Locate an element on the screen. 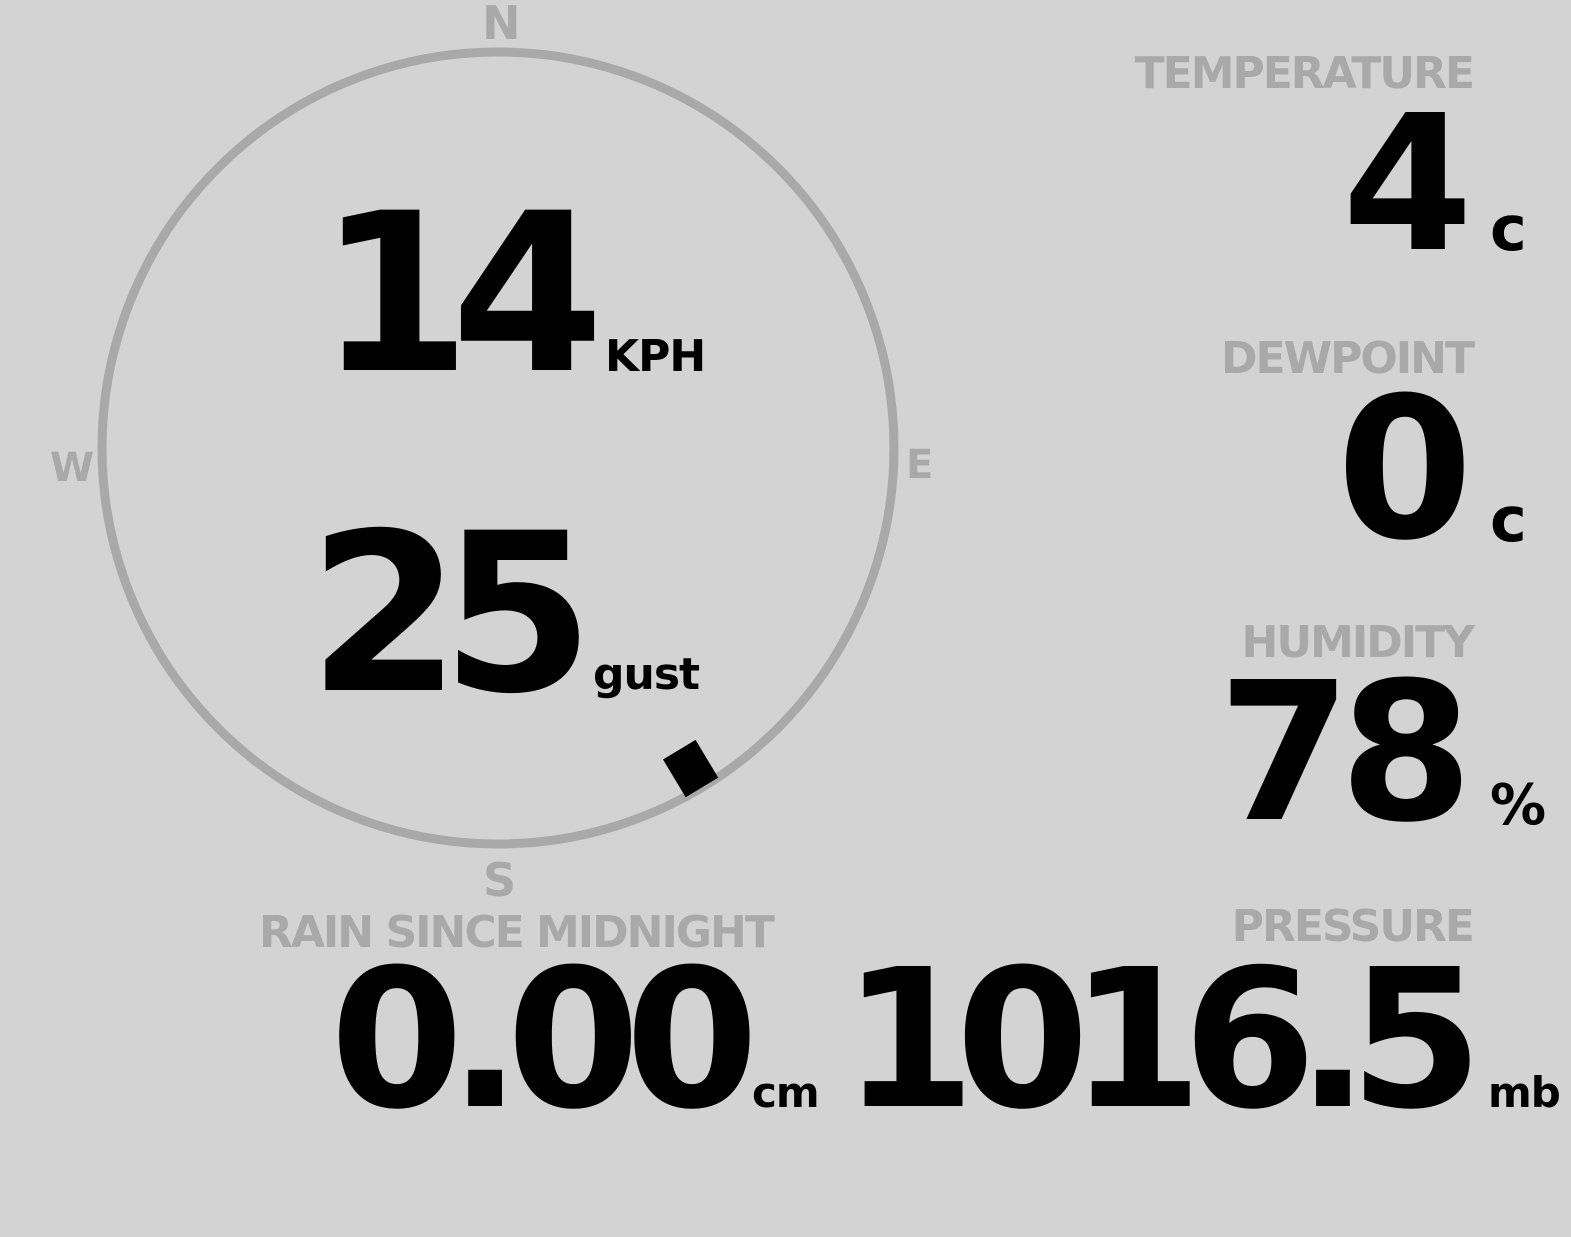 This screenshot has width=1571, height=1237. wind-gust-unit: gust is located at coordinates (646, 674).